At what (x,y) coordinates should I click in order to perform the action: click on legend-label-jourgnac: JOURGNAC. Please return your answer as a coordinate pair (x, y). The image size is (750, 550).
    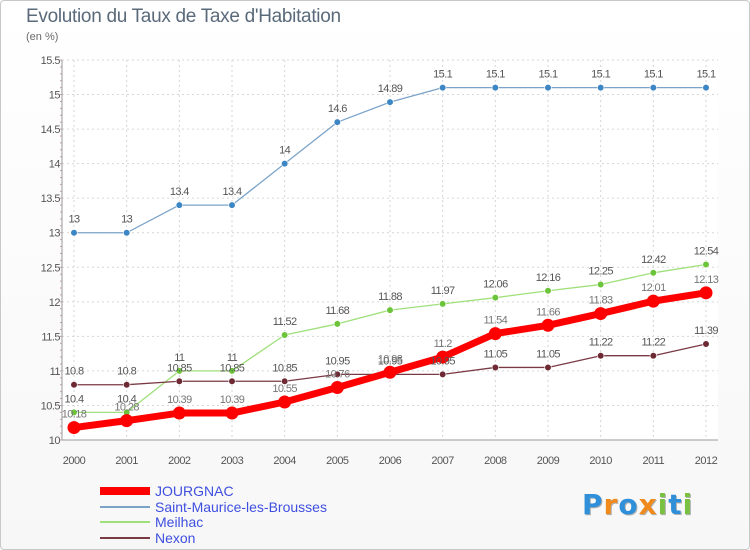
    Looking at the image, I should click on (194, 491).